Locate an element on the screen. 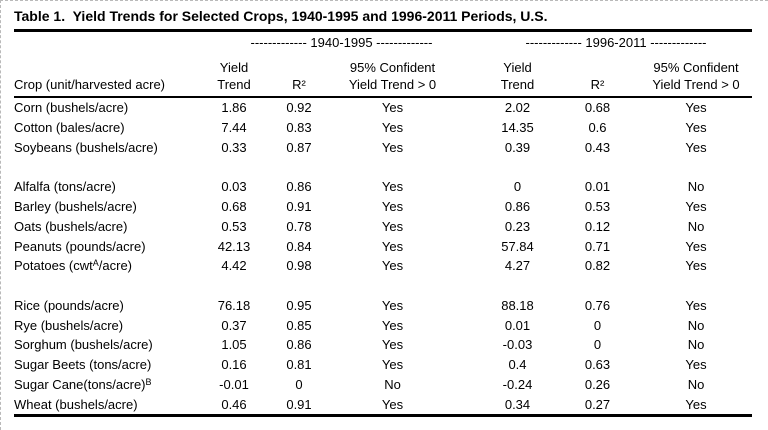 Image resolution: width=768 pixels, height=430 pixels. col-header-confident-1996-2011: 95% Confident Yield Trend > 0 is located at coordinates (696, 76).